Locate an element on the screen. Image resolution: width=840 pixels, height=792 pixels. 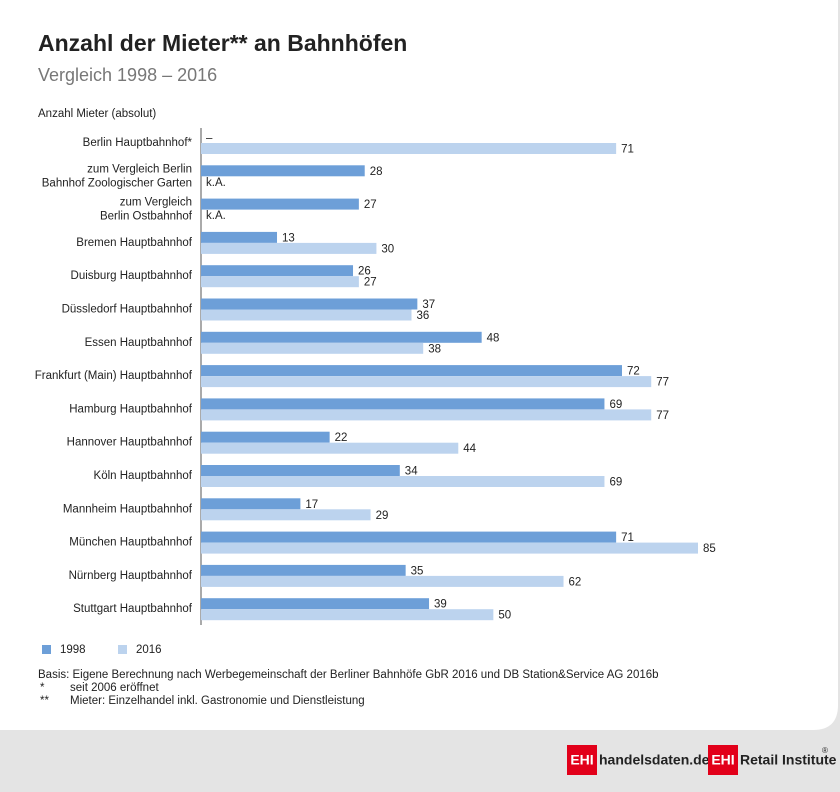
value-label: 85 is located at coordinates (709, 549).